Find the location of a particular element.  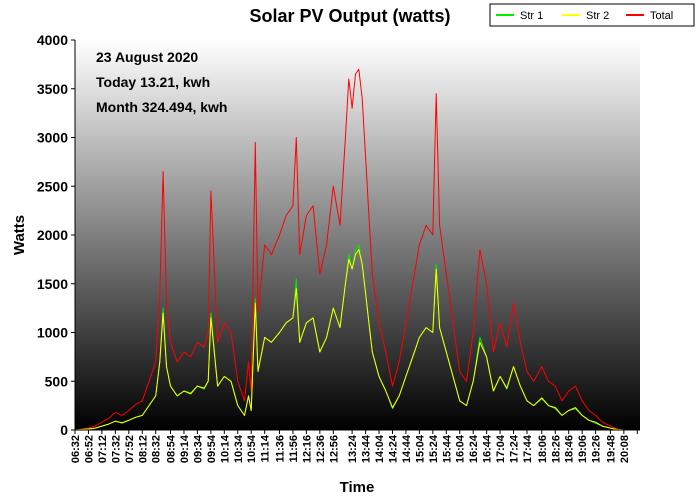

x-tick-label: 11:14 is located at coordinates (266, 448).